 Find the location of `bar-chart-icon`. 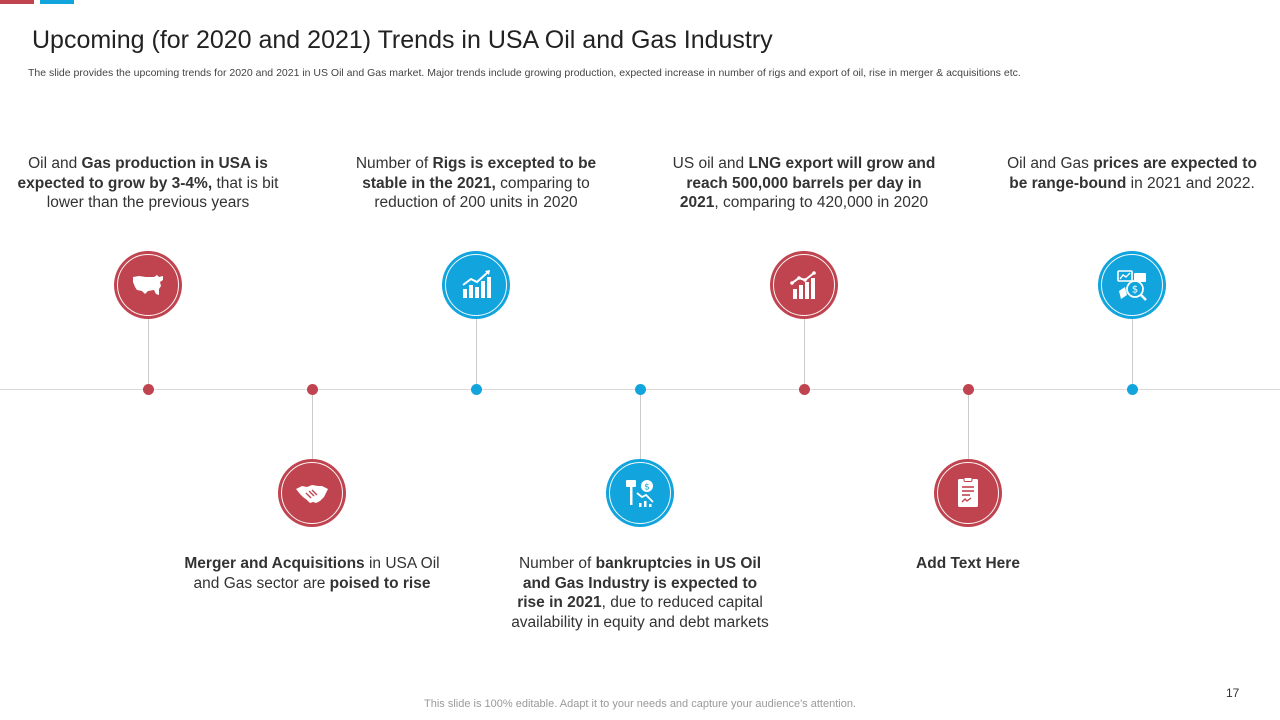

bar-chart-icon is located at coordinates (803, 285).